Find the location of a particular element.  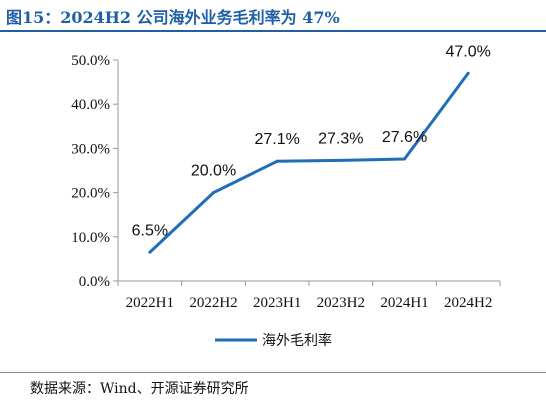

x-axis-ticks: 2022H1 2022H2 2023H1 2023H2 2024H1 2024H2 is located at coordinates (309, 296).